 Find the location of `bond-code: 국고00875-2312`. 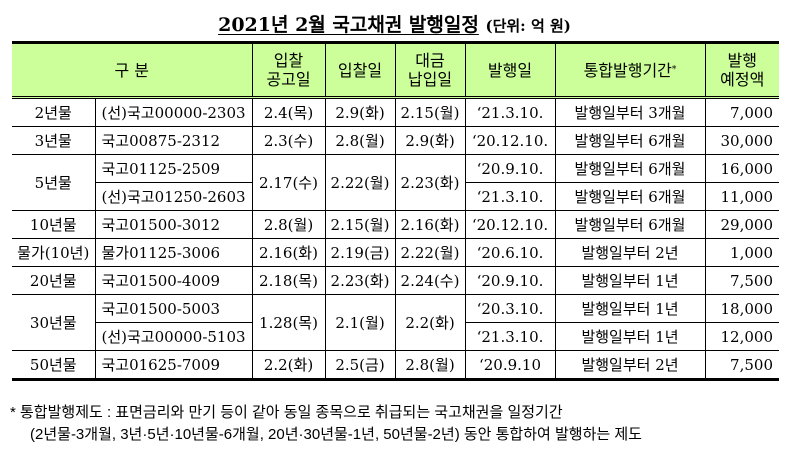

bond-code: 국고00875-2312 is located at coordinates (173, 140).